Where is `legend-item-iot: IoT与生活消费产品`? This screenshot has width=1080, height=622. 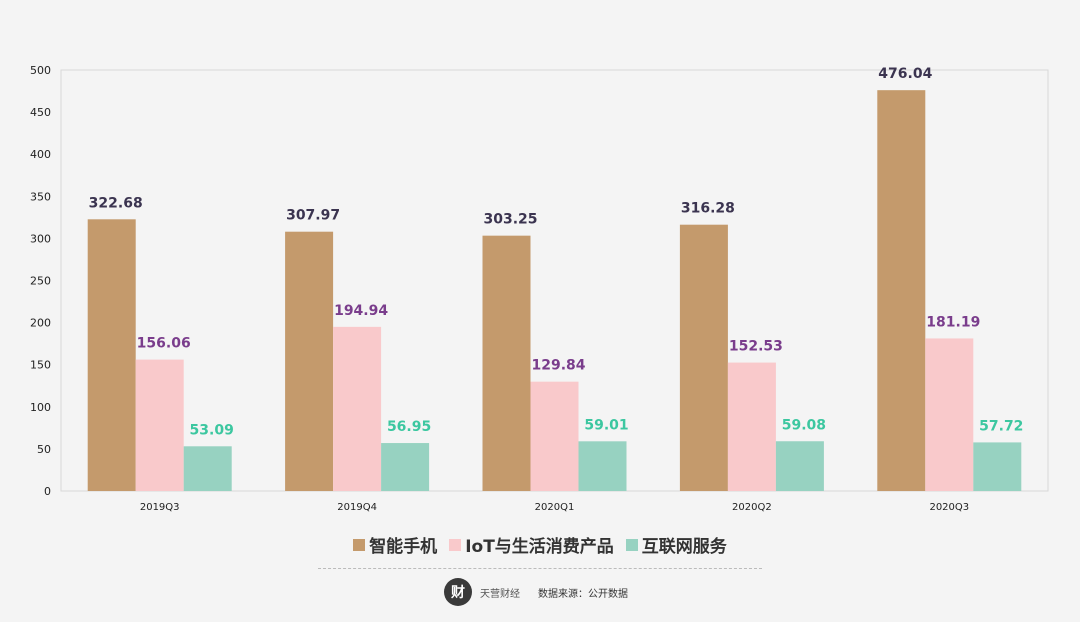
legend-item-iot: IoT与生活消费产品 is located at coordinates (531, 544).